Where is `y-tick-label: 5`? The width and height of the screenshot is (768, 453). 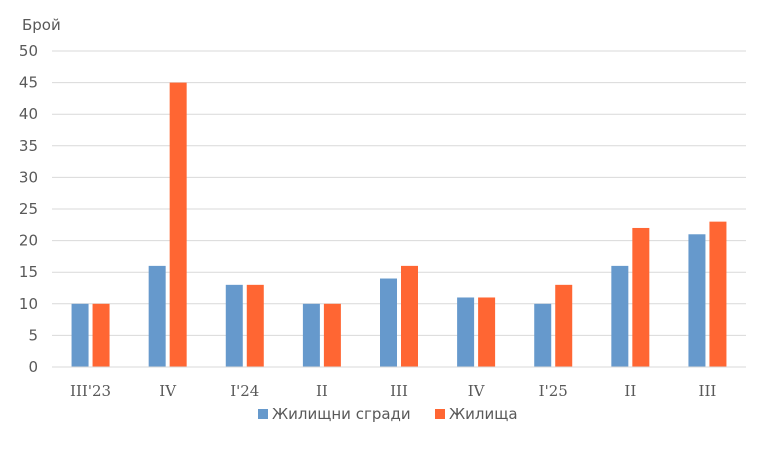 y-tick-label: 5 is located at coordinates (33, 335).